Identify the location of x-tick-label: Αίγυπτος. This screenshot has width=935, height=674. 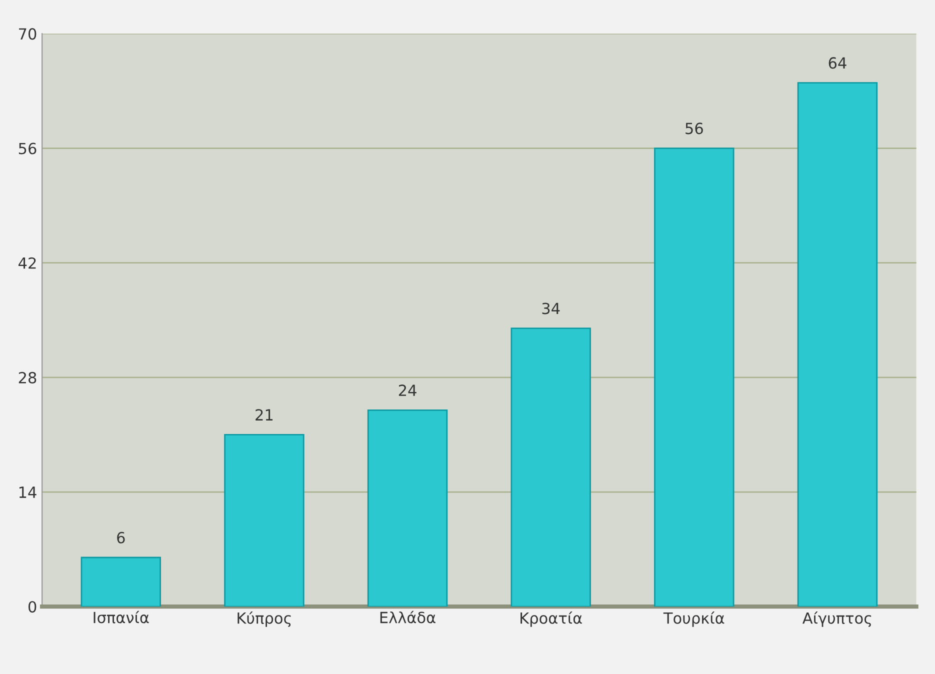
(837, 619).